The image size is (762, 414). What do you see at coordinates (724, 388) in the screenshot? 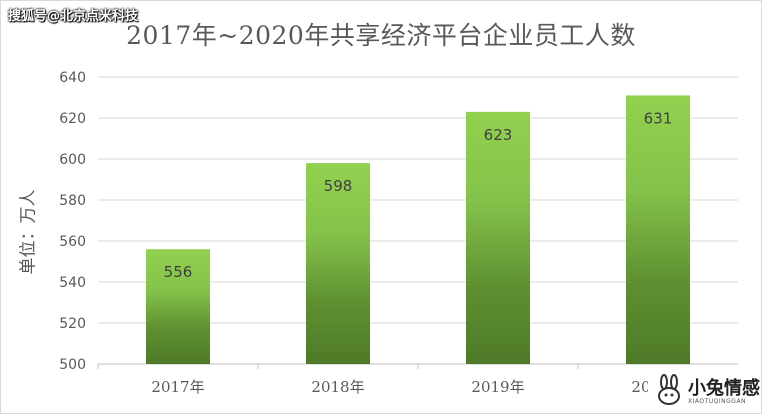
I see `watermark-logo-text: 小兔情感` at bounding box center [724, 388].